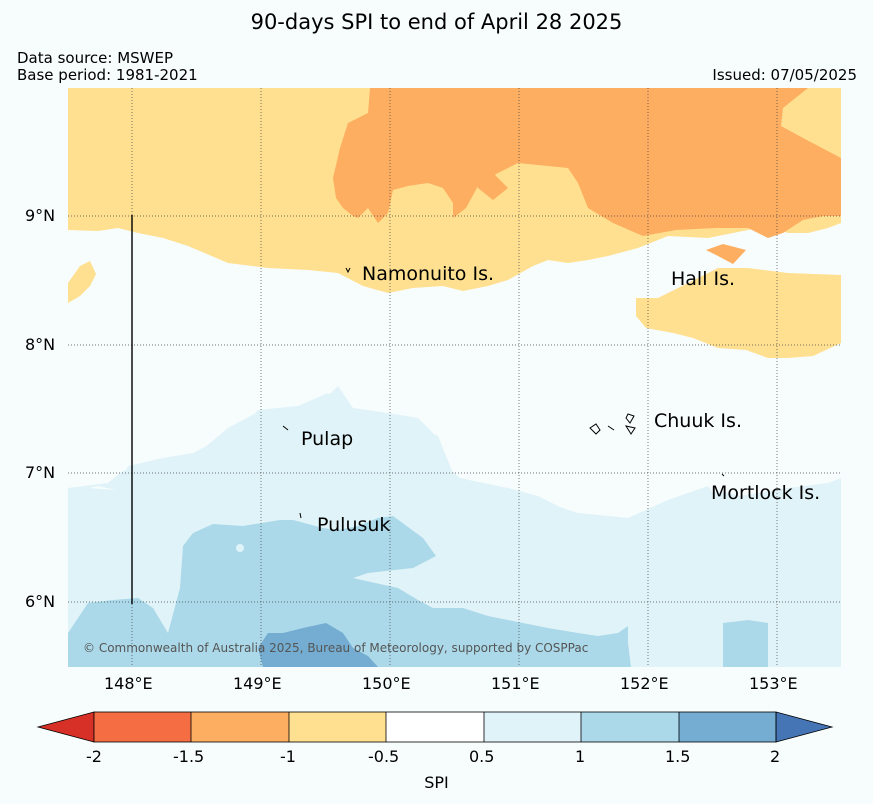  What do you see at coordinates (288, 756) in the screenshot?
I see `colorbar-tick-neg1: -1` at bounding box center [288, 756].